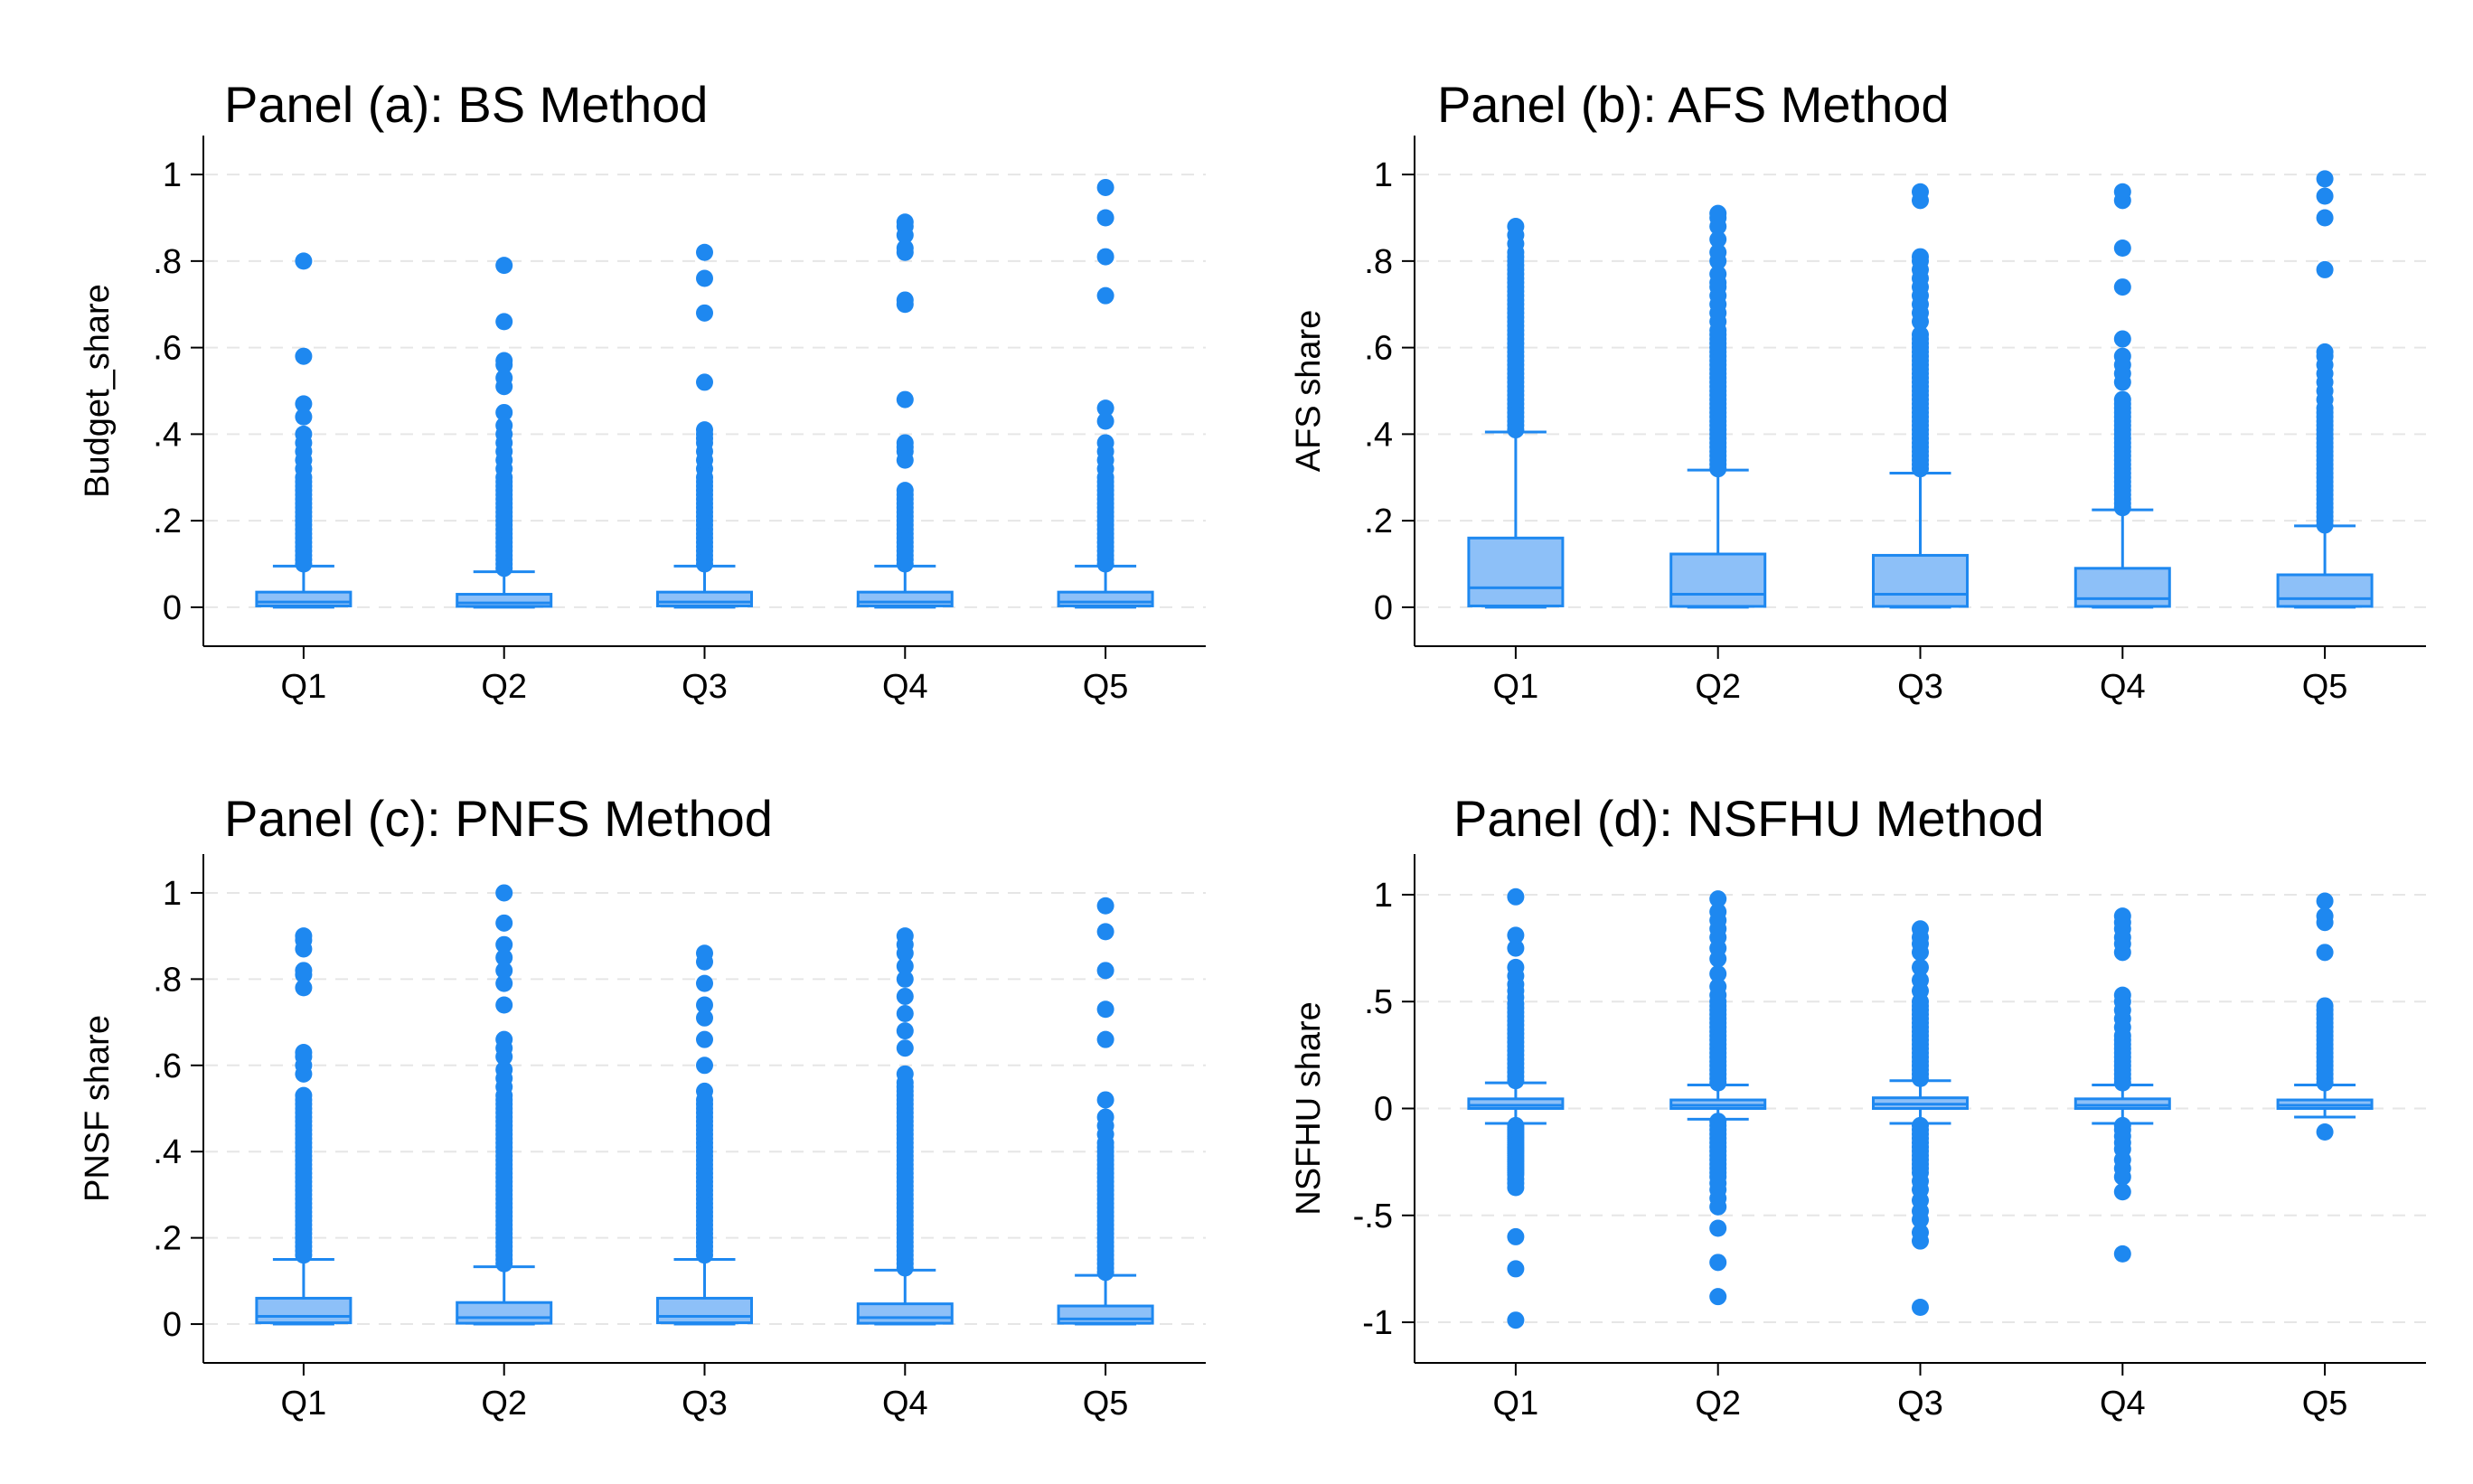 The height and width of the screenshot is (1484, 2473). Describe the element at coordinates (98, 391) in the screenshot. I see `y-axis-label: Budget_share` at that location.